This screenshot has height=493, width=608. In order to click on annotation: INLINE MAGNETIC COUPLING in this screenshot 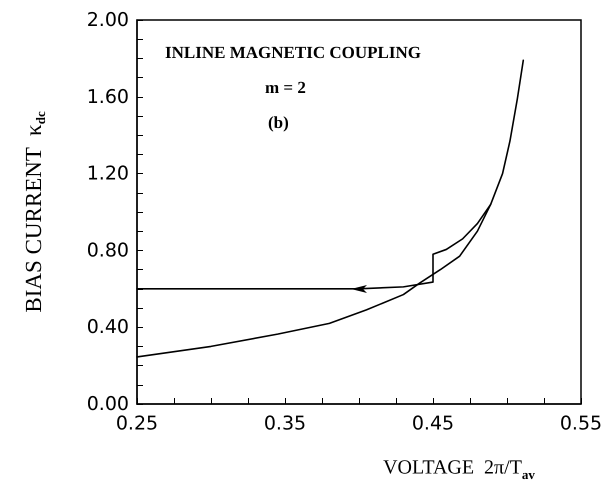, I will do `click(293, 52)`.